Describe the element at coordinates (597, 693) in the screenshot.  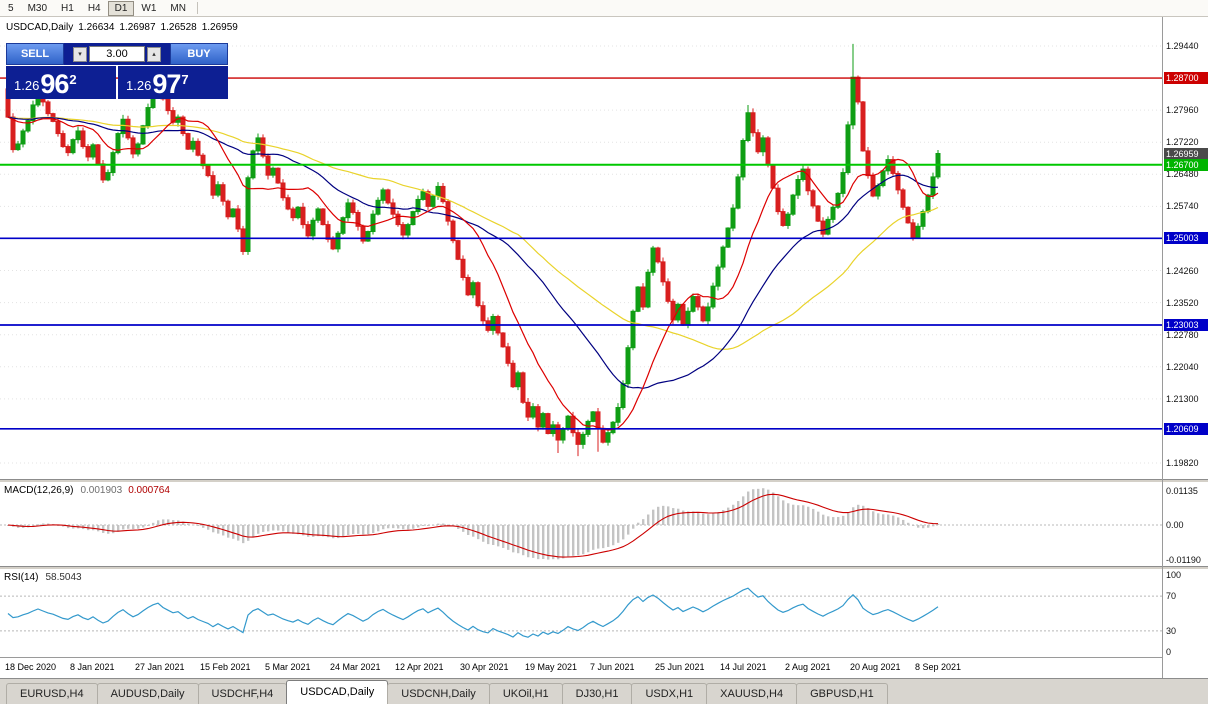
I see `chart-tab-dj30-h1: DJ30,H1` at that location.